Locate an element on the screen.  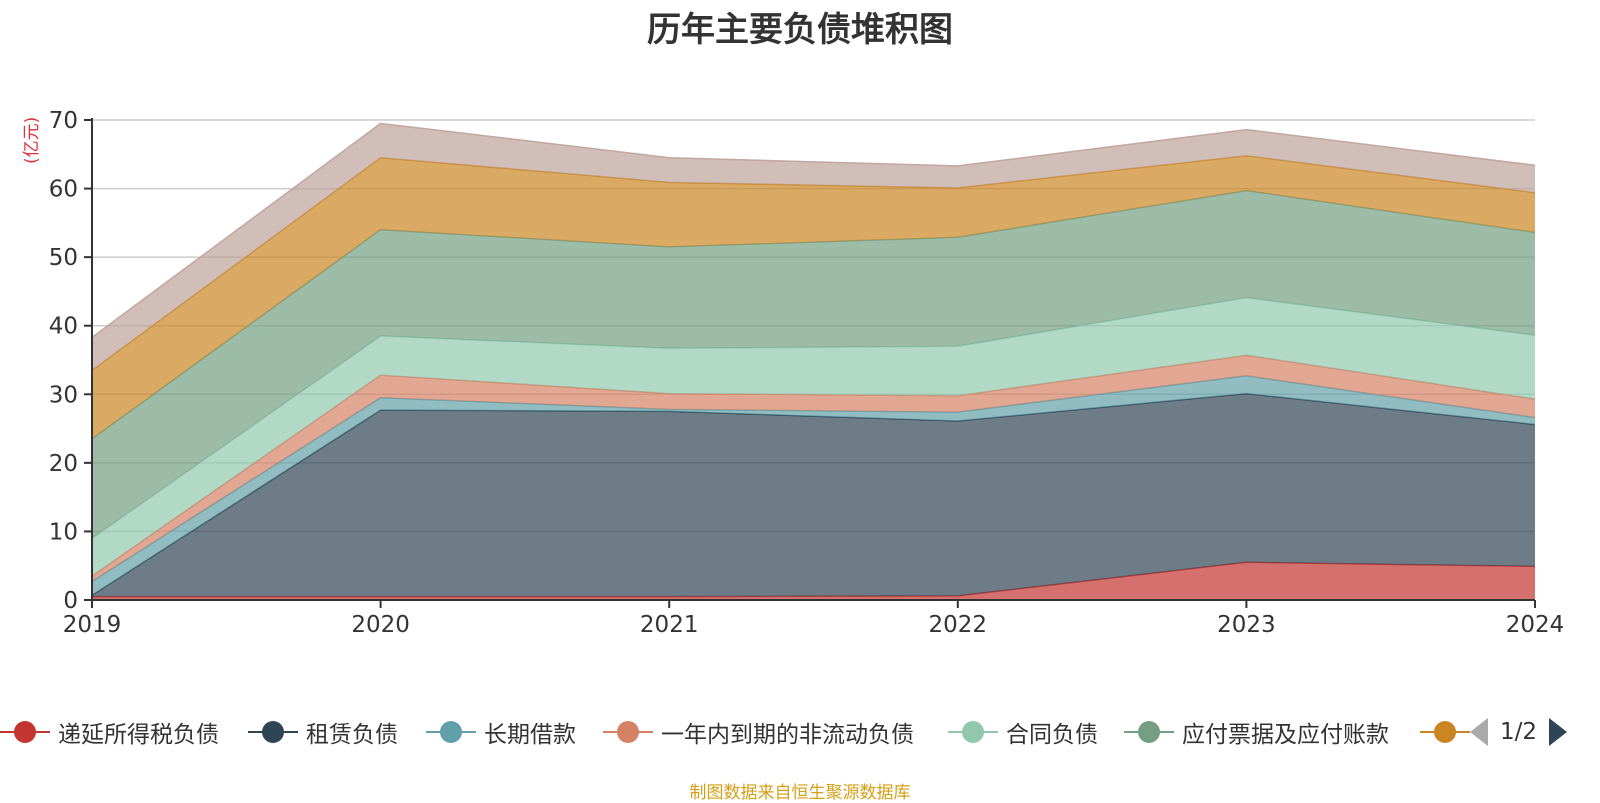
y-tick-label-70: 70 is located at coordinates (63, 121).